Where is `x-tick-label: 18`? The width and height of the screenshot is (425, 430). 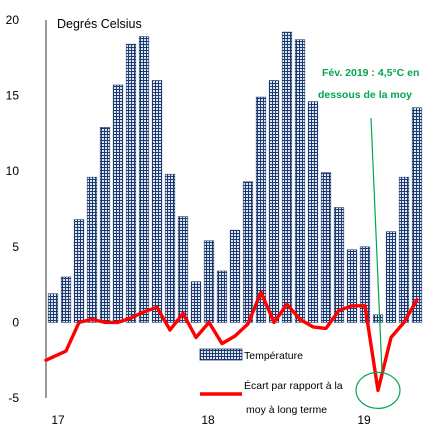 x-tick-label: 18 is located at coordinates (208, 419).